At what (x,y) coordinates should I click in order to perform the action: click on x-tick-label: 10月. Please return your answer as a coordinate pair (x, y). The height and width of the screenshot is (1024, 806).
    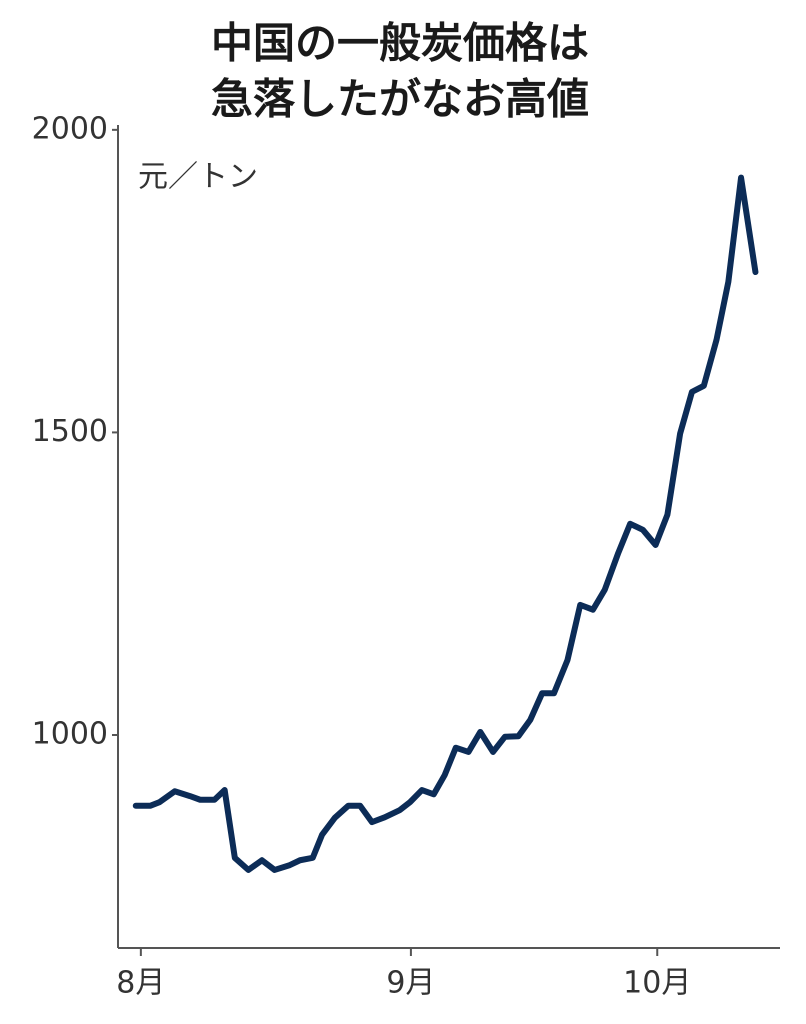
    Looking at the image, I should click on (657, 983).